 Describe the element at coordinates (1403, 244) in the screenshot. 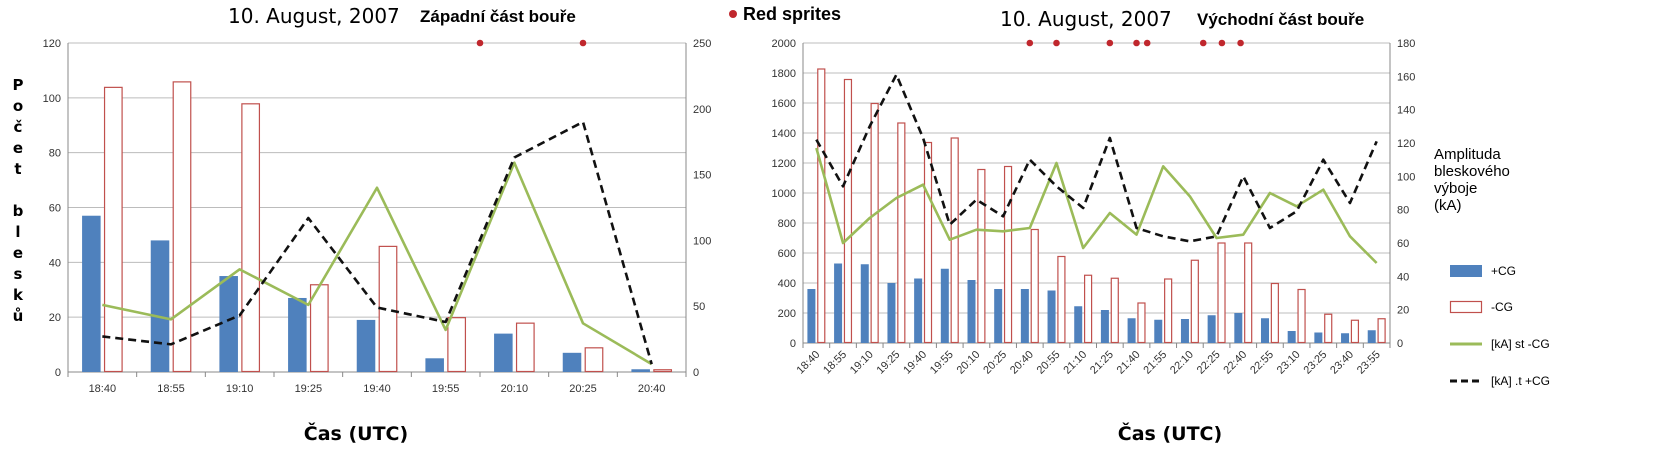

I see `chart2-y2-tick-label: 60` at that location.